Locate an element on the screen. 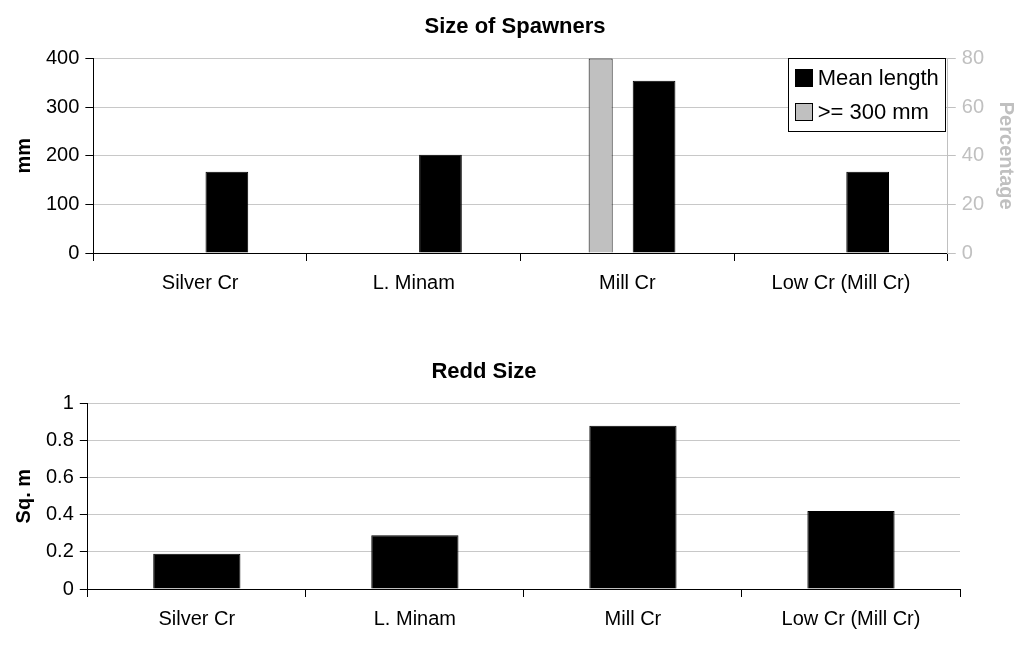  y-tick-label: 0.8 is located at coordinates (59, 439).